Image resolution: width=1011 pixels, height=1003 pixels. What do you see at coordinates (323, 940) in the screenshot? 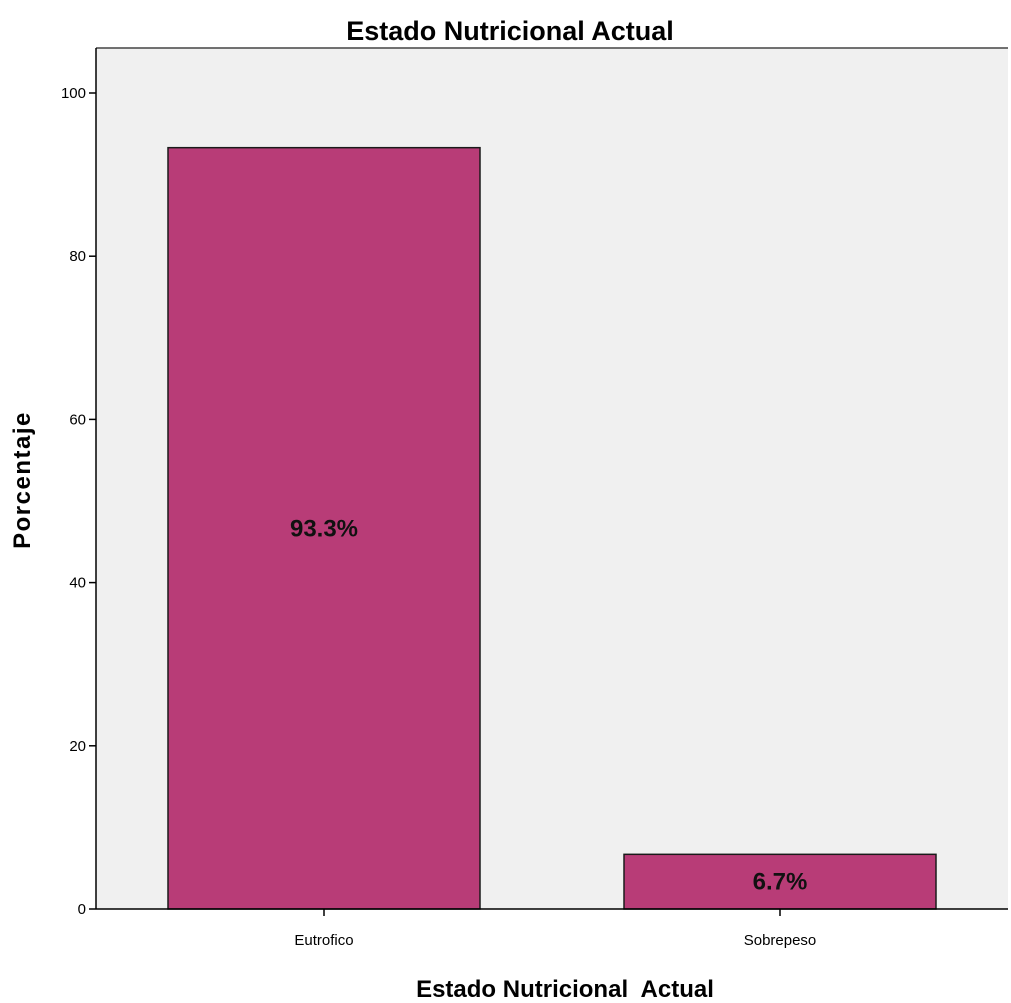
I see `x-tick-label: Eutrofico` at bounding box center [323, 940].